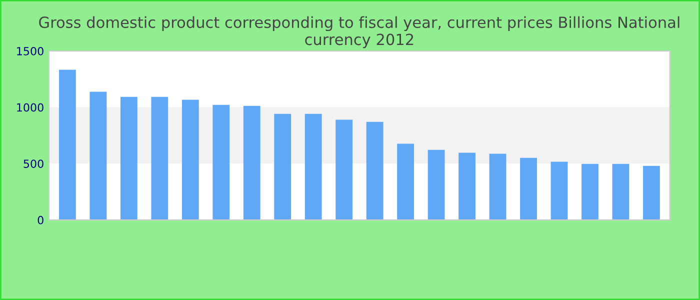  What do you see at coordinates (30, 51) in the screenshot?
I see `y-tick-label: 1500` at bounding box center [30, 51].